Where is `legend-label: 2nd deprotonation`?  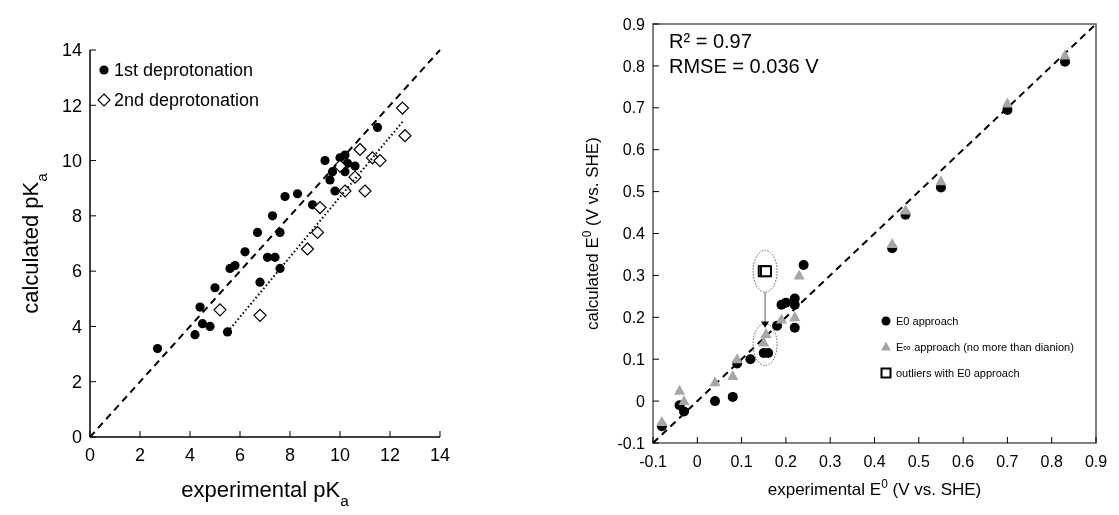 legend-label: 2nd deprotonation is located at coordinates (187, 100).